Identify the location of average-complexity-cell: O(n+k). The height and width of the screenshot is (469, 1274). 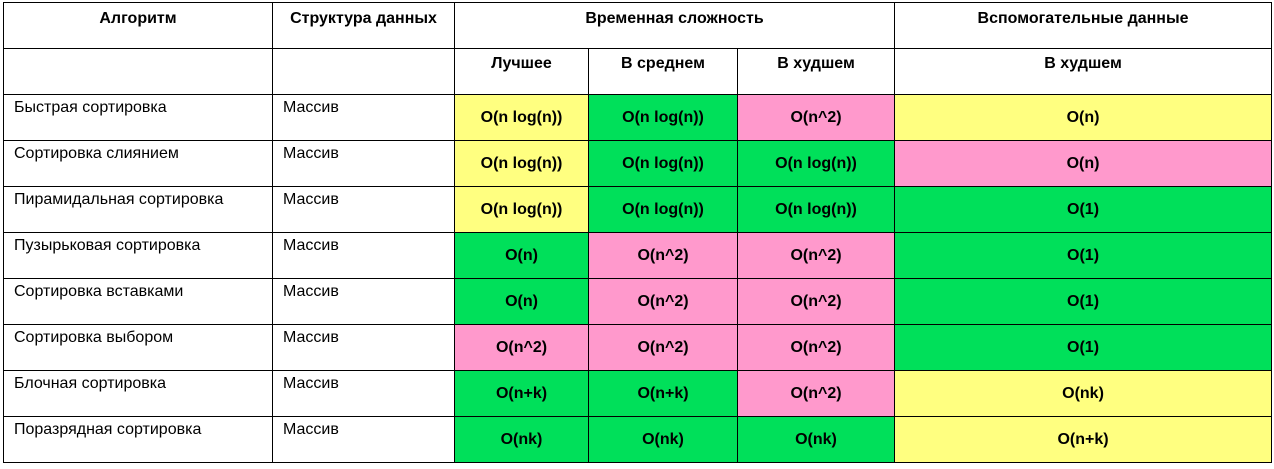
(663, 393).